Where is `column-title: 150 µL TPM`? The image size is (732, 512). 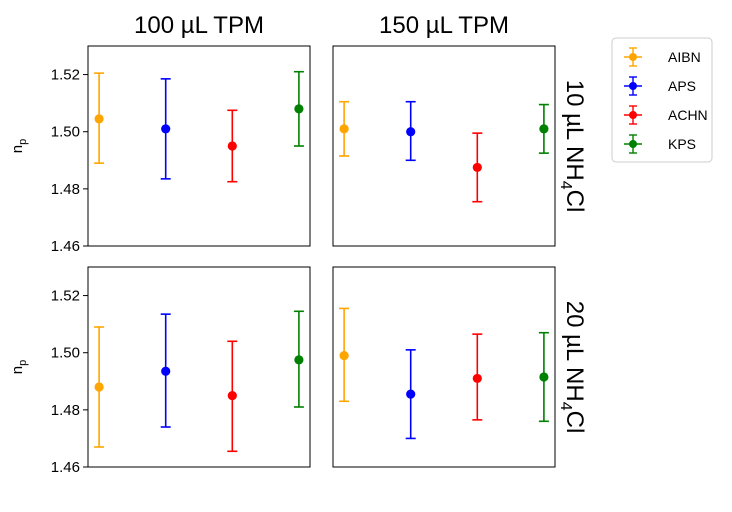
column-title: 150 µL TPM is located at coordinates (444, 25).